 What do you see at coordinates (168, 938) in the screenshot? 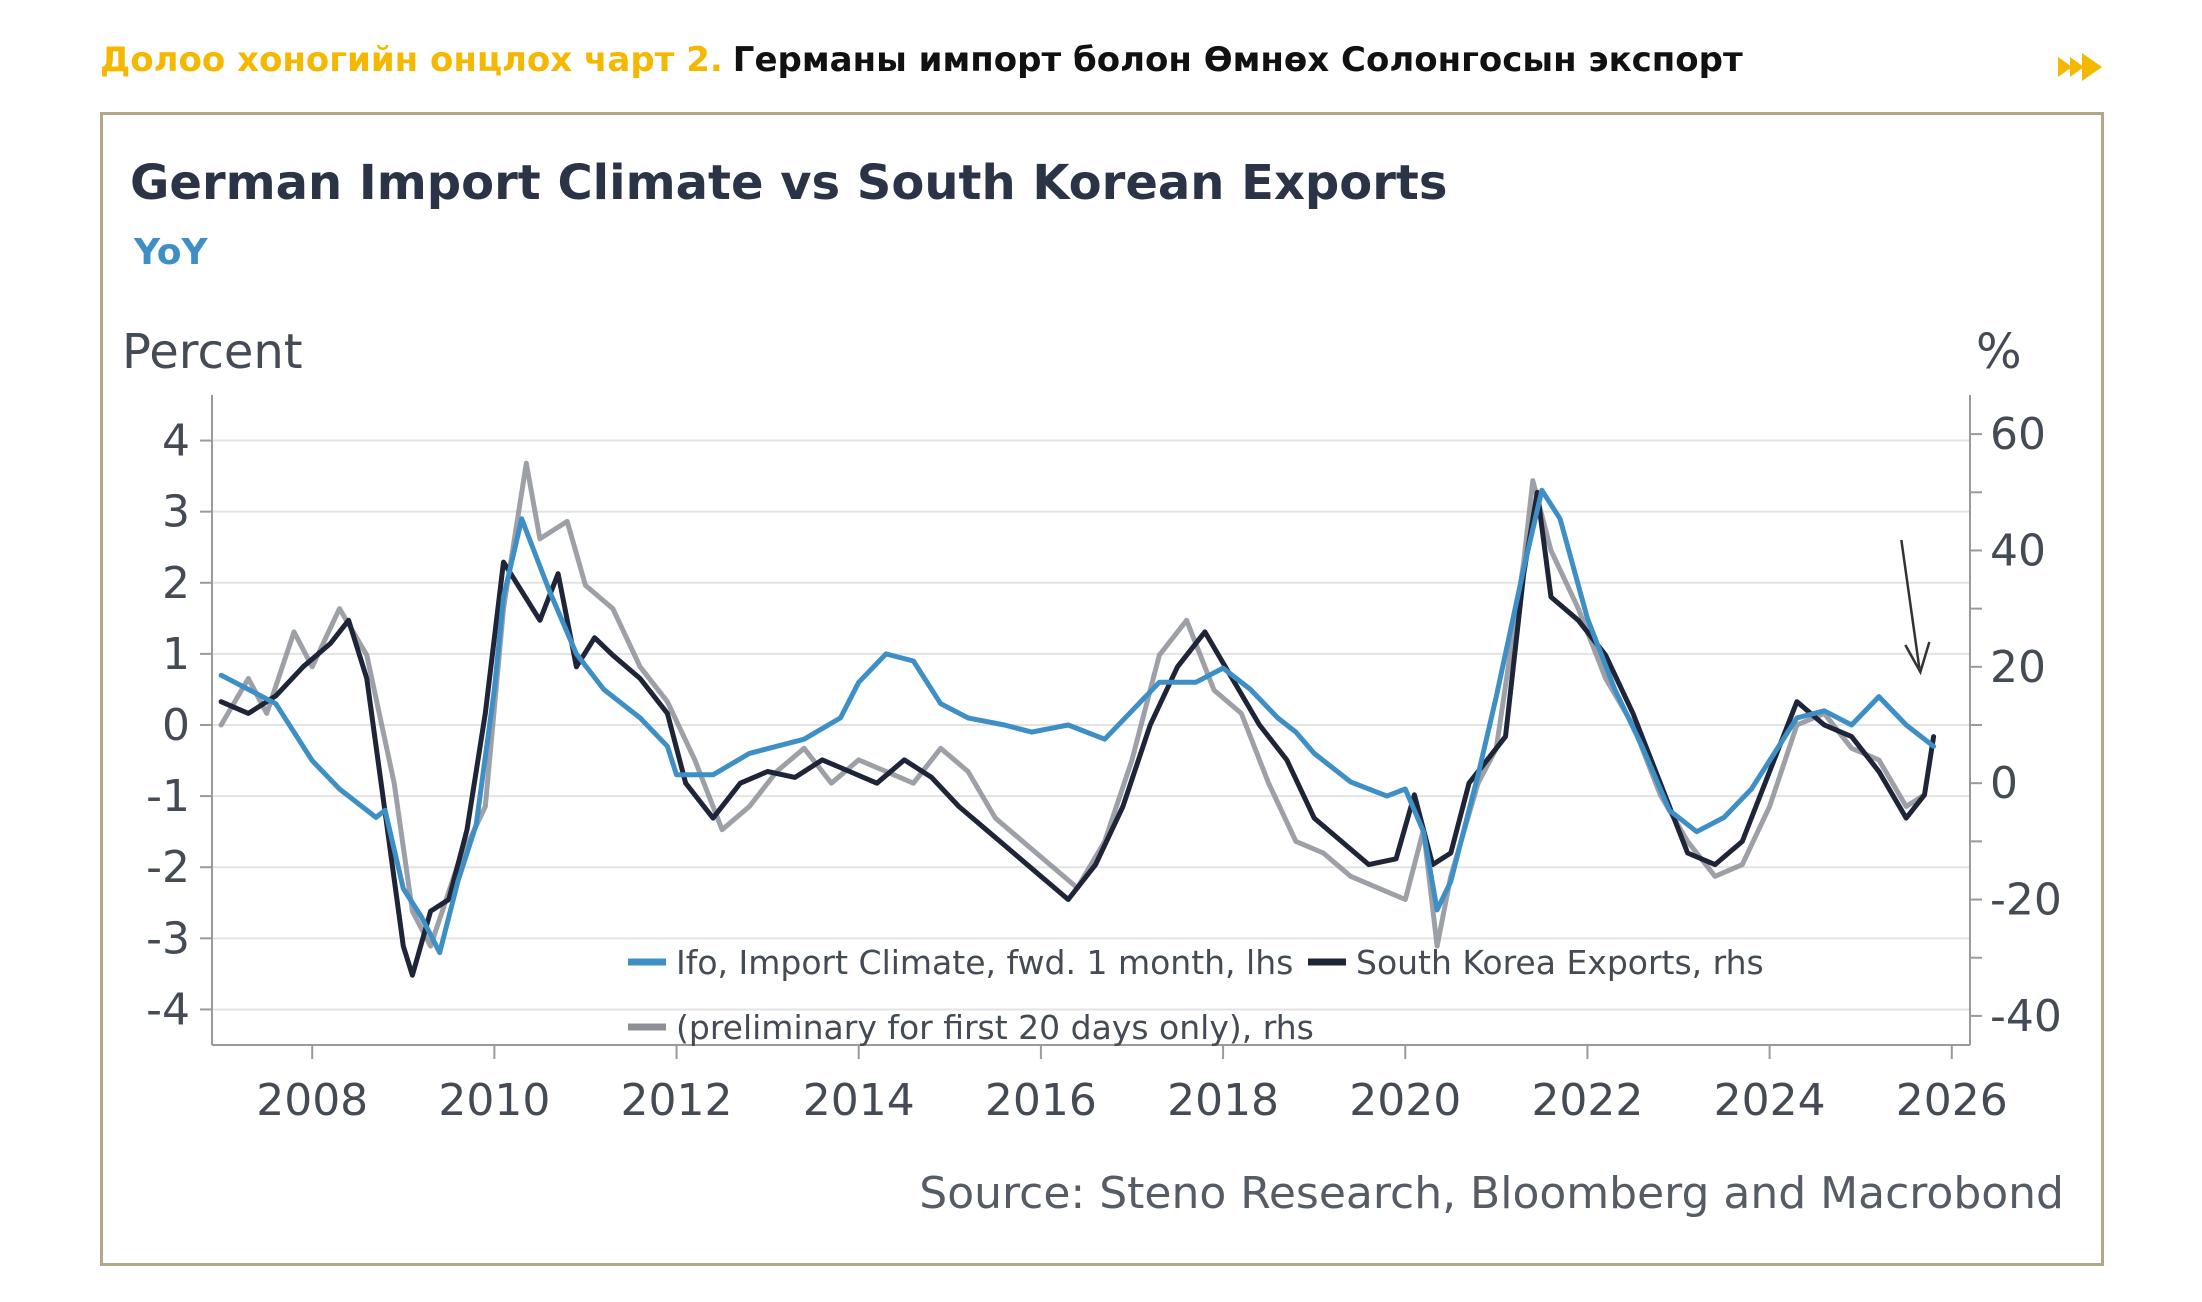
I see `left-tick-label: -3` at bounding box center [168, 938].